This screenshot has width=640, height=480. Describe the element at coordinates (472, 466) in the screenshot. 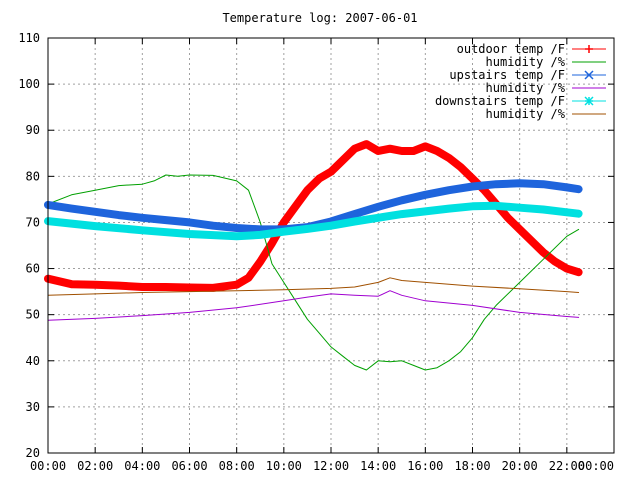

I see `x-tick-label: 18:00` at that location.